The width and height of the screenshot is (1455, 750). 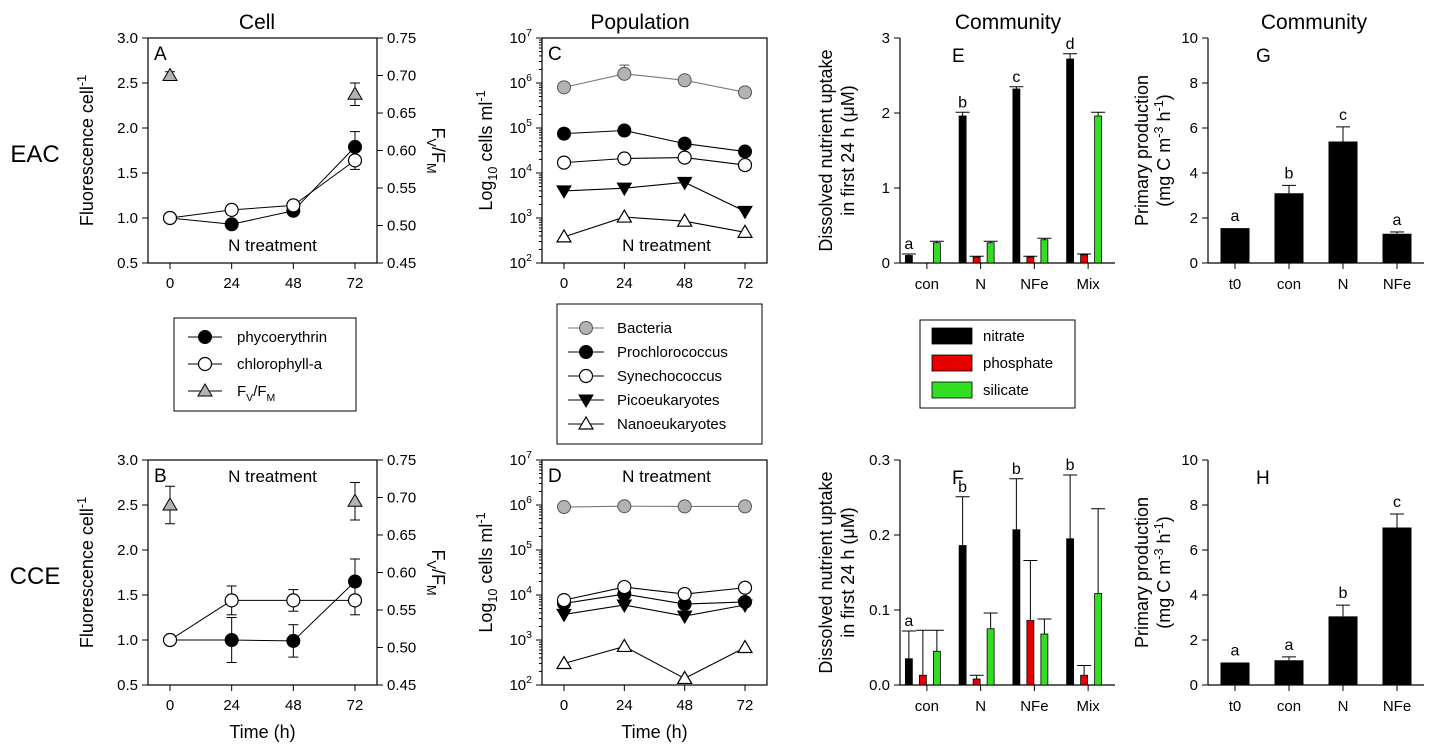 What do you see at coordinates (293, 640) in the screenshot?
I see `data-point-phycoerythrin` at bounding box center [293, 640].